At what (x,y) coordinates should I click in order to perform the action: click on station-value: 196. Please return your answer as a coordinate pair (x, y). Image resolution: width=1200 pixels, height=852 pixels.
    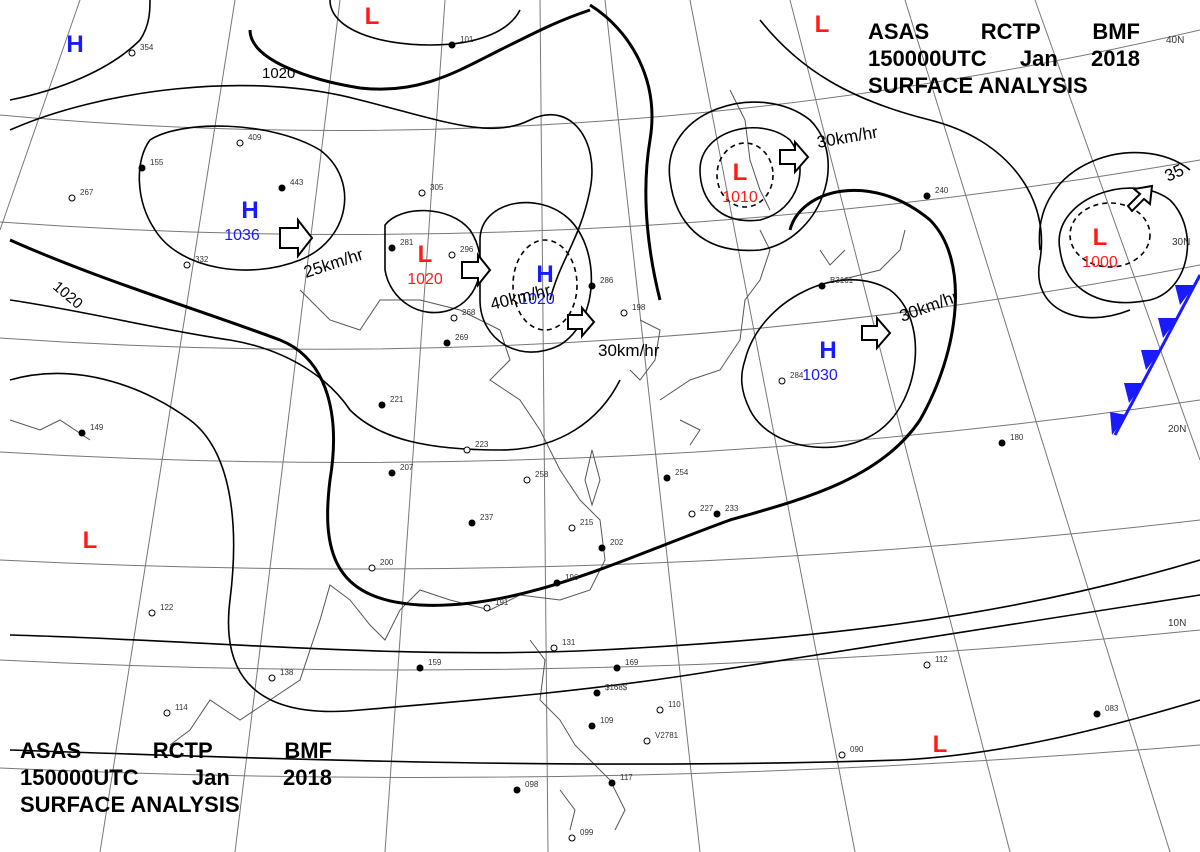
    Looking at the image, I should click on (572, 577).